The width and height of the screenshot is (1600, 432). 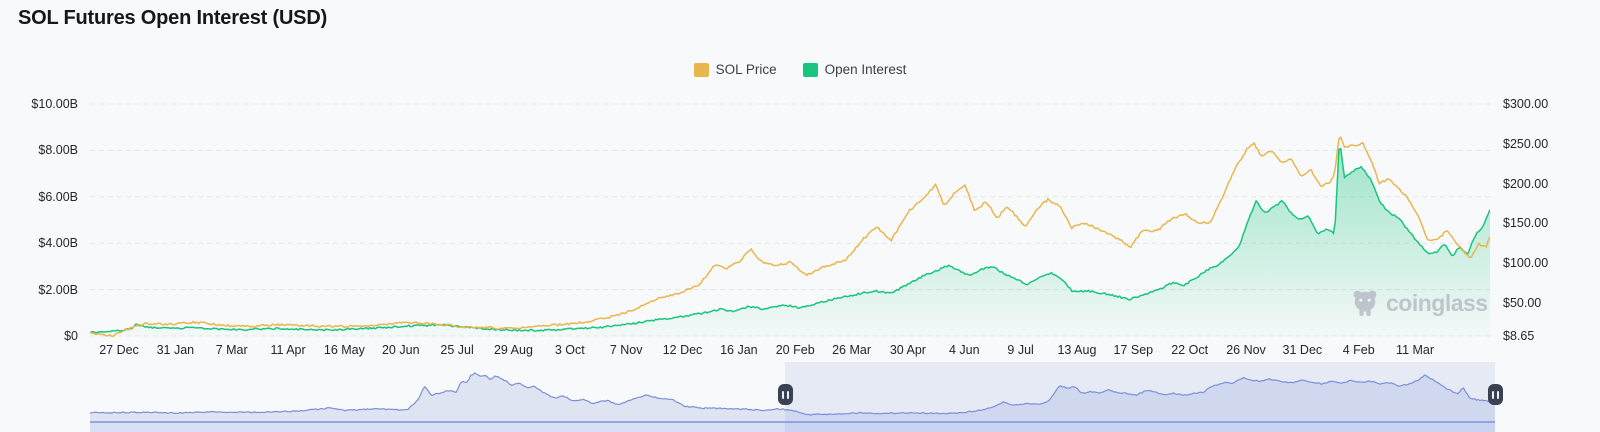 I want to click on x-axis-tick-label: 20 Jun, so click(x=400, y=350).